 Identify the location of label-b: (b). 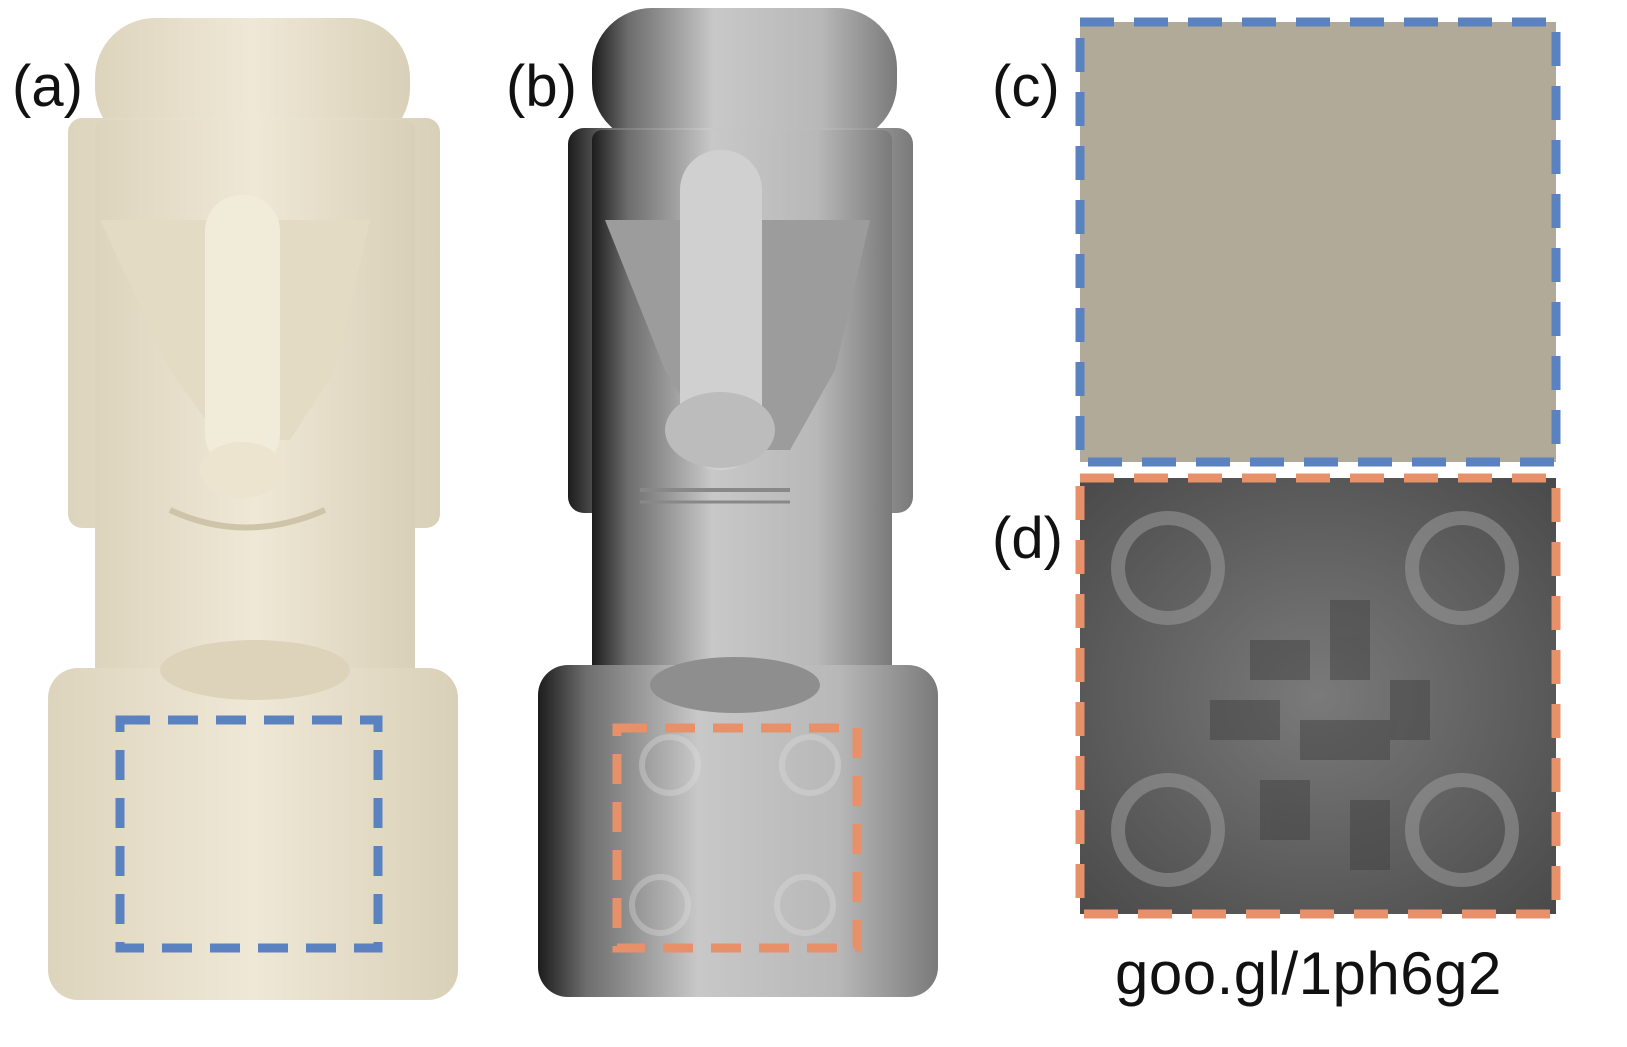
(541, 86).